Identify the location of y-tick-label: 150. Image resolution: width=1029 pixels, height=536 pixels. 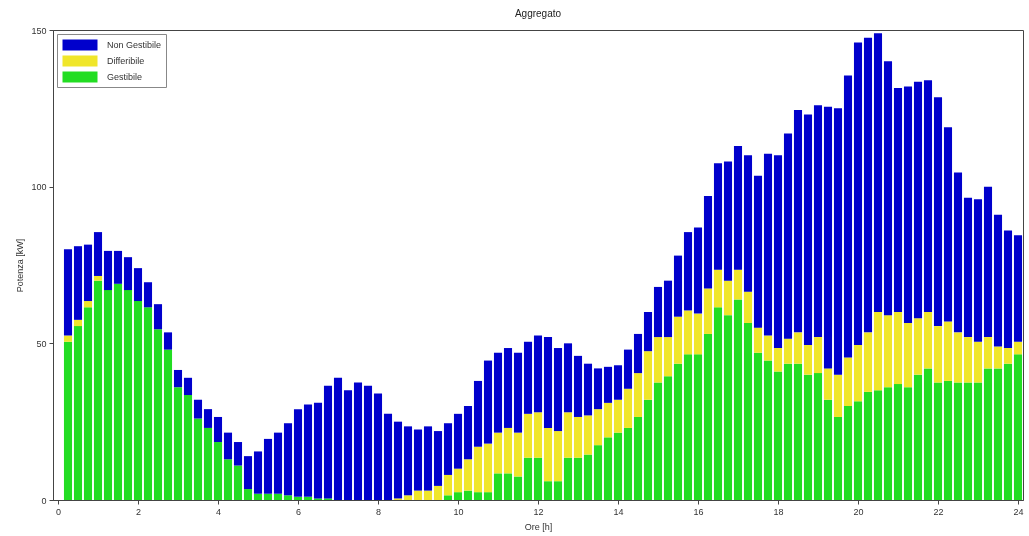
(39, 30).